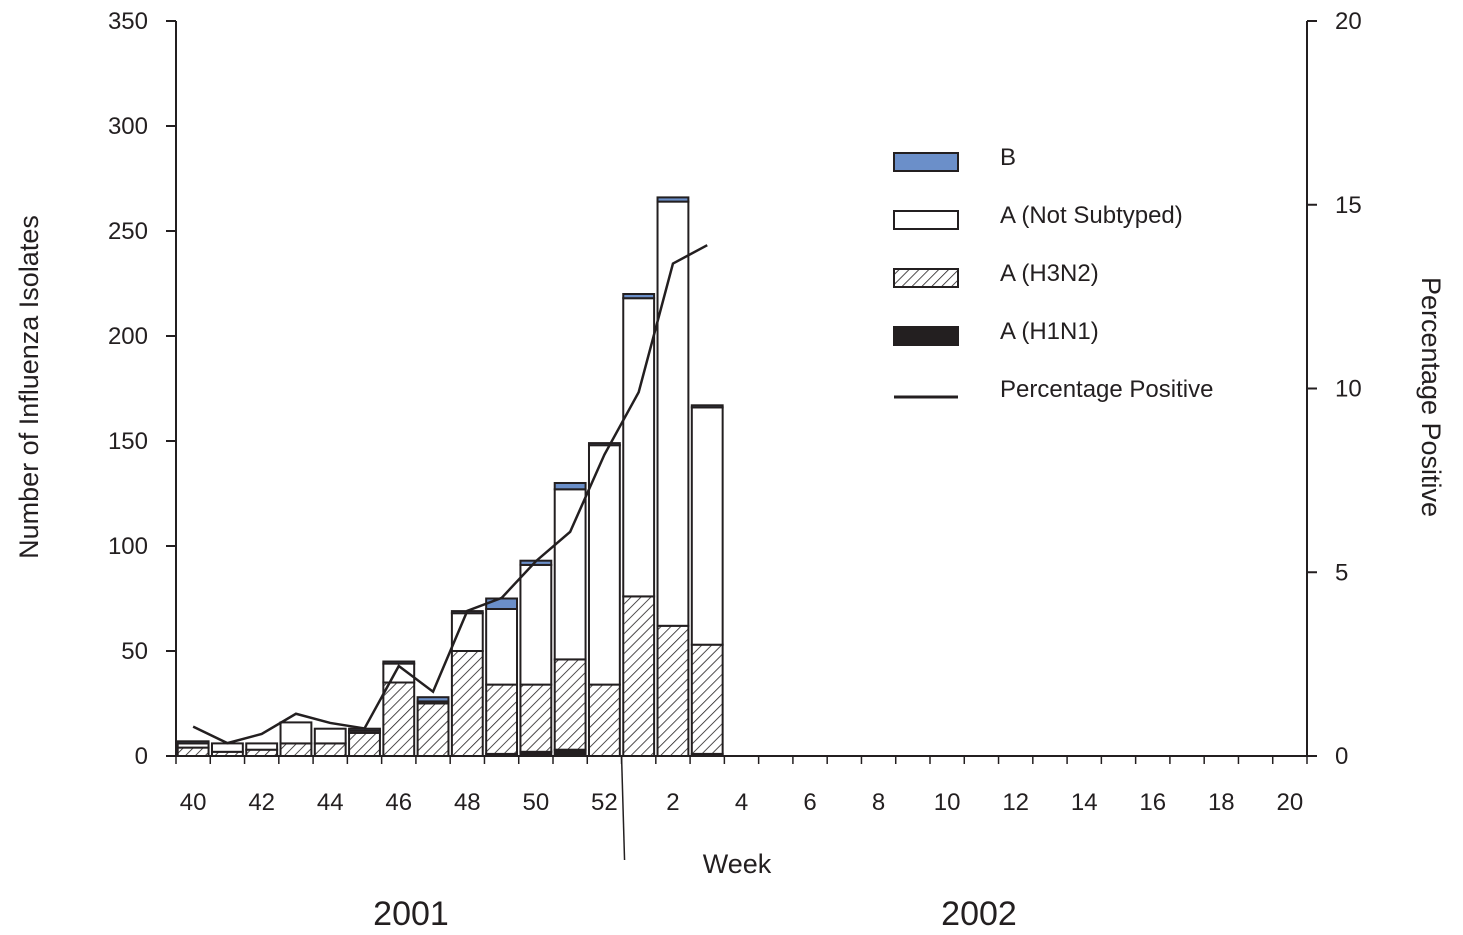  Describe the element at coordinates (623, 808) in the screenshot. I see `year-divider` at that location.